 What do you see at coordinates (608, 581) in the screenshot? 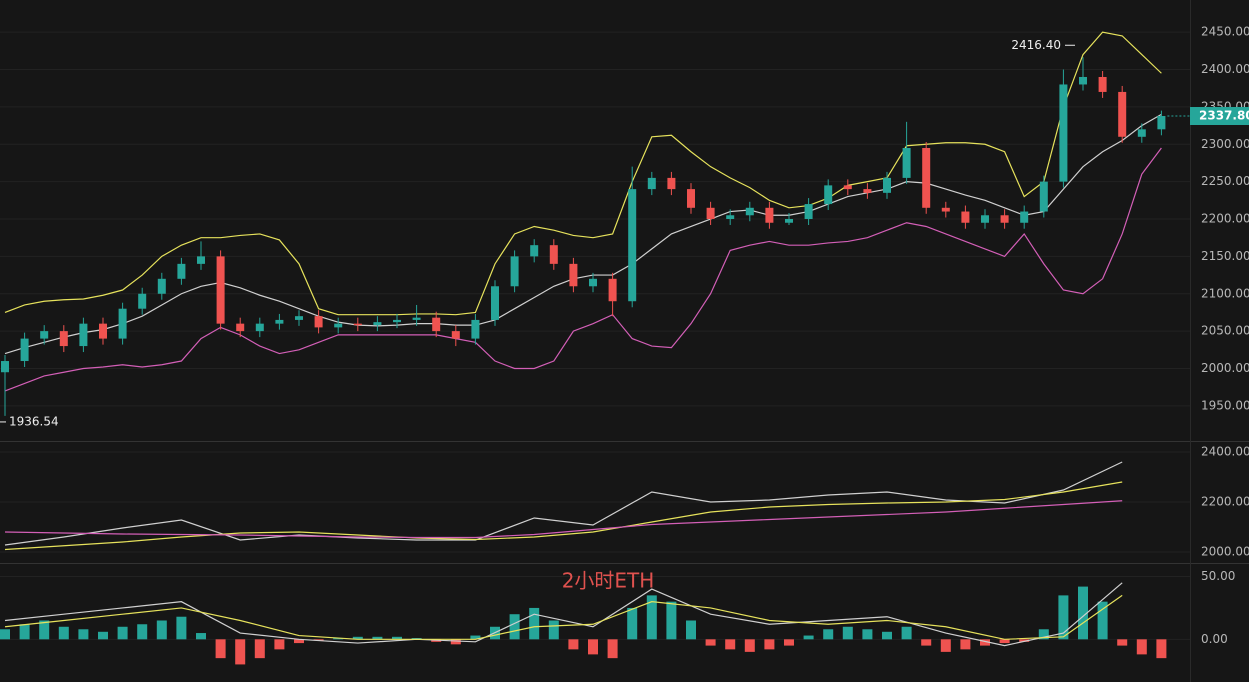
I see `watermark: 2小时ETH` at bounding box center [608, 581].